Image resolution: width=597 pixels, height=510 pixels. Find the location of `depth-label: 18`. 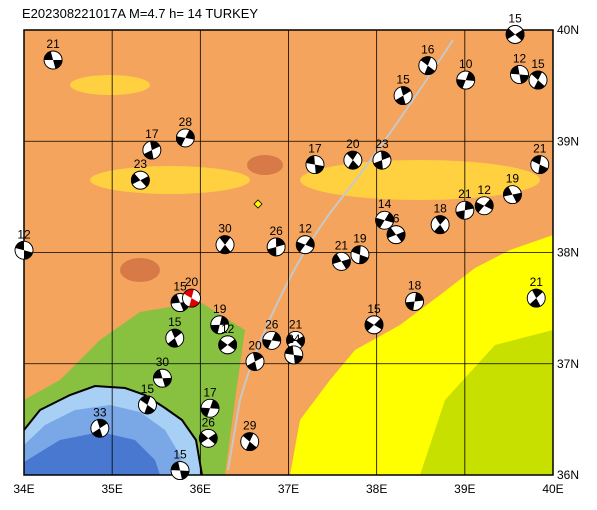

depth-label: 18 is located at coordinates (415, 285).